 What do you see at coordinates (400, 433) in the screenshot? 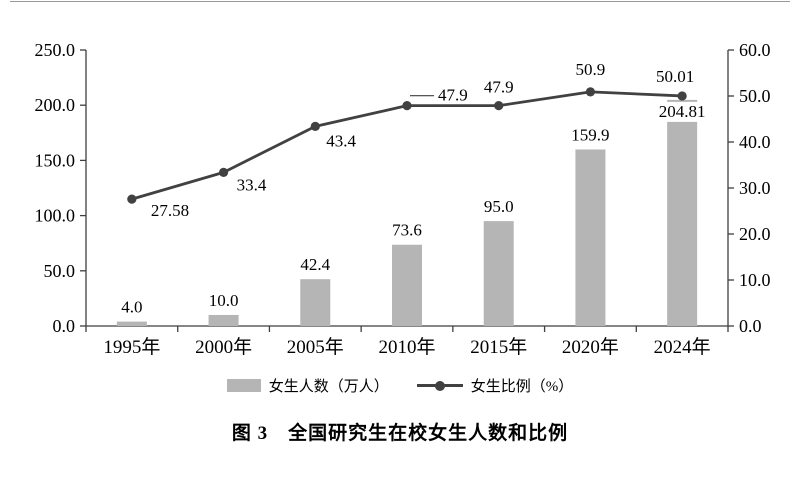
I see `figure-caption: 图 3 全国研究生在校女生人数和比例` at bounding box center [400, 433].